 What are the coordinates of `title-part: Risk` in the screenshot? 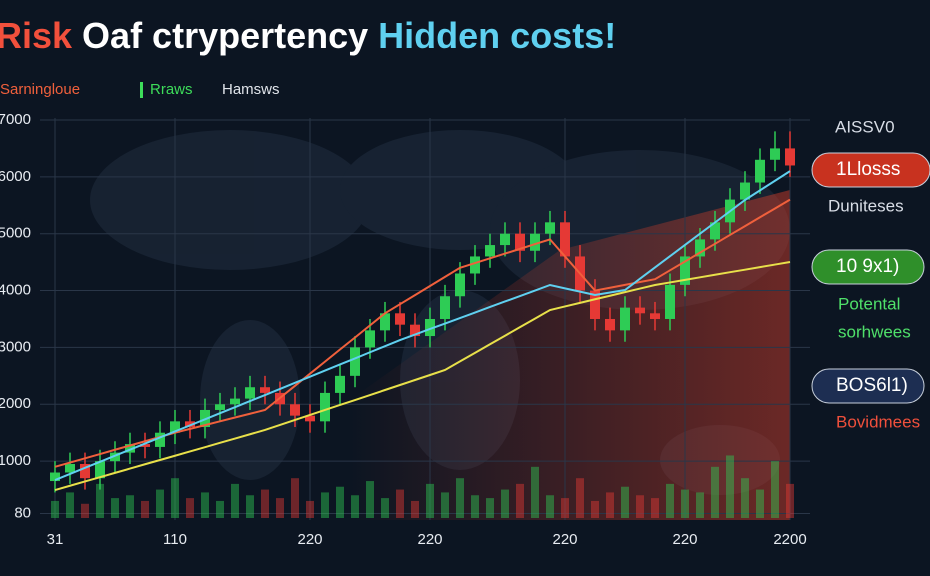 It's located at (36, 35).